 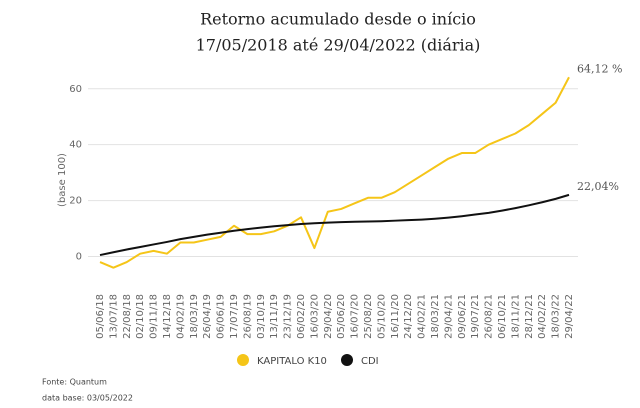 I want to click on y-tick-label: 20, so click(x=75, y=201).